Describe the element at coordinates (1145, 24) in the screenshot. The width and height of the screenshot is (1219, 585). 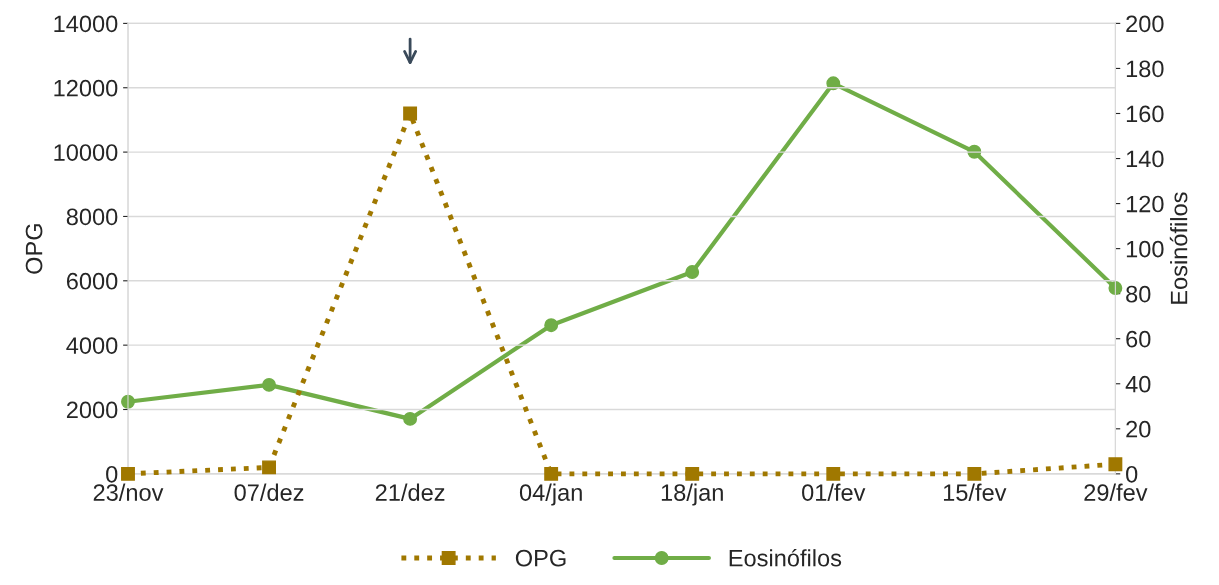
I see `y2-tick-label: 200` at that location.